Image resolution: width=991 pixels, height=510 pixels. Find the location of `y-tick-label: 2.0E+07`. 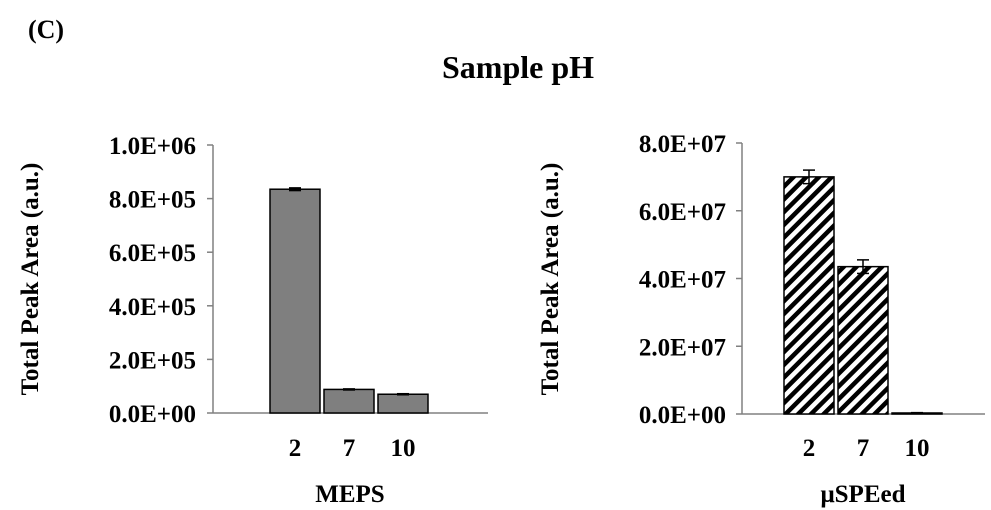

y-tick-label: 2.0E+07 is located at coordinates (682, 347).